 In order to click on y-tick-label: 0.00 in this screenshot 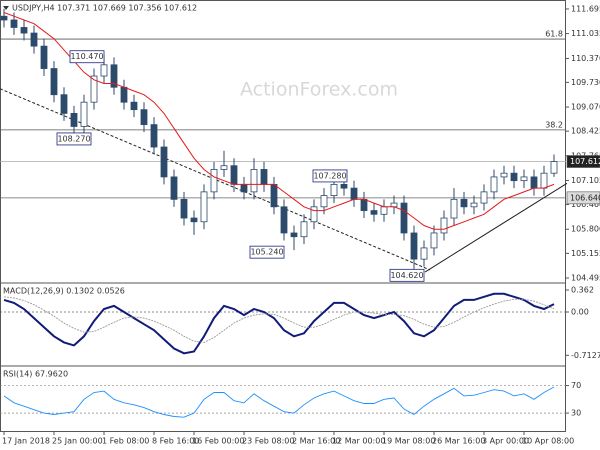, I will do `click(580, 312)`.